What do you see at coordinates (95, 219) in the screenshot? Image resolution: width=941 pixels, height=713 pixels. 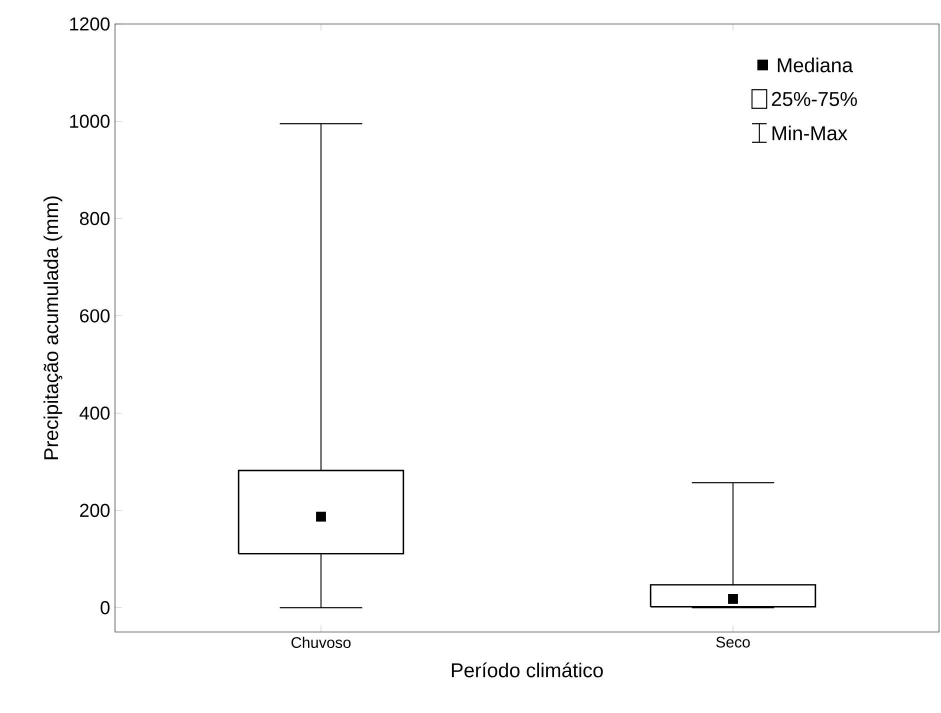 I see `y-tick-label: 800` at bounding box center [95, 219].